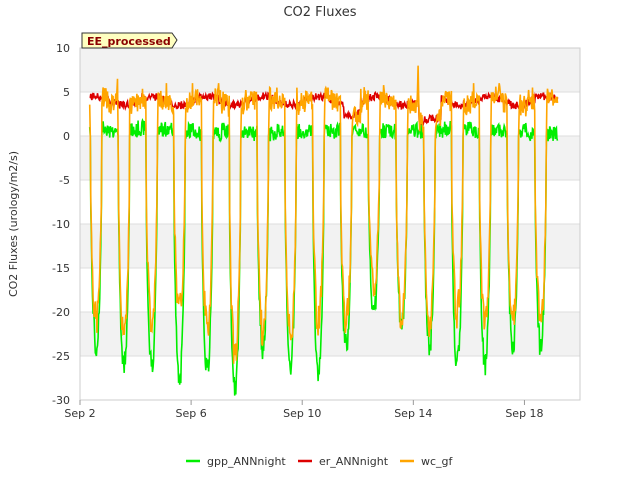 The image size is (640, 480). I want to click on y-tick-label: -5, so click(64, 180).